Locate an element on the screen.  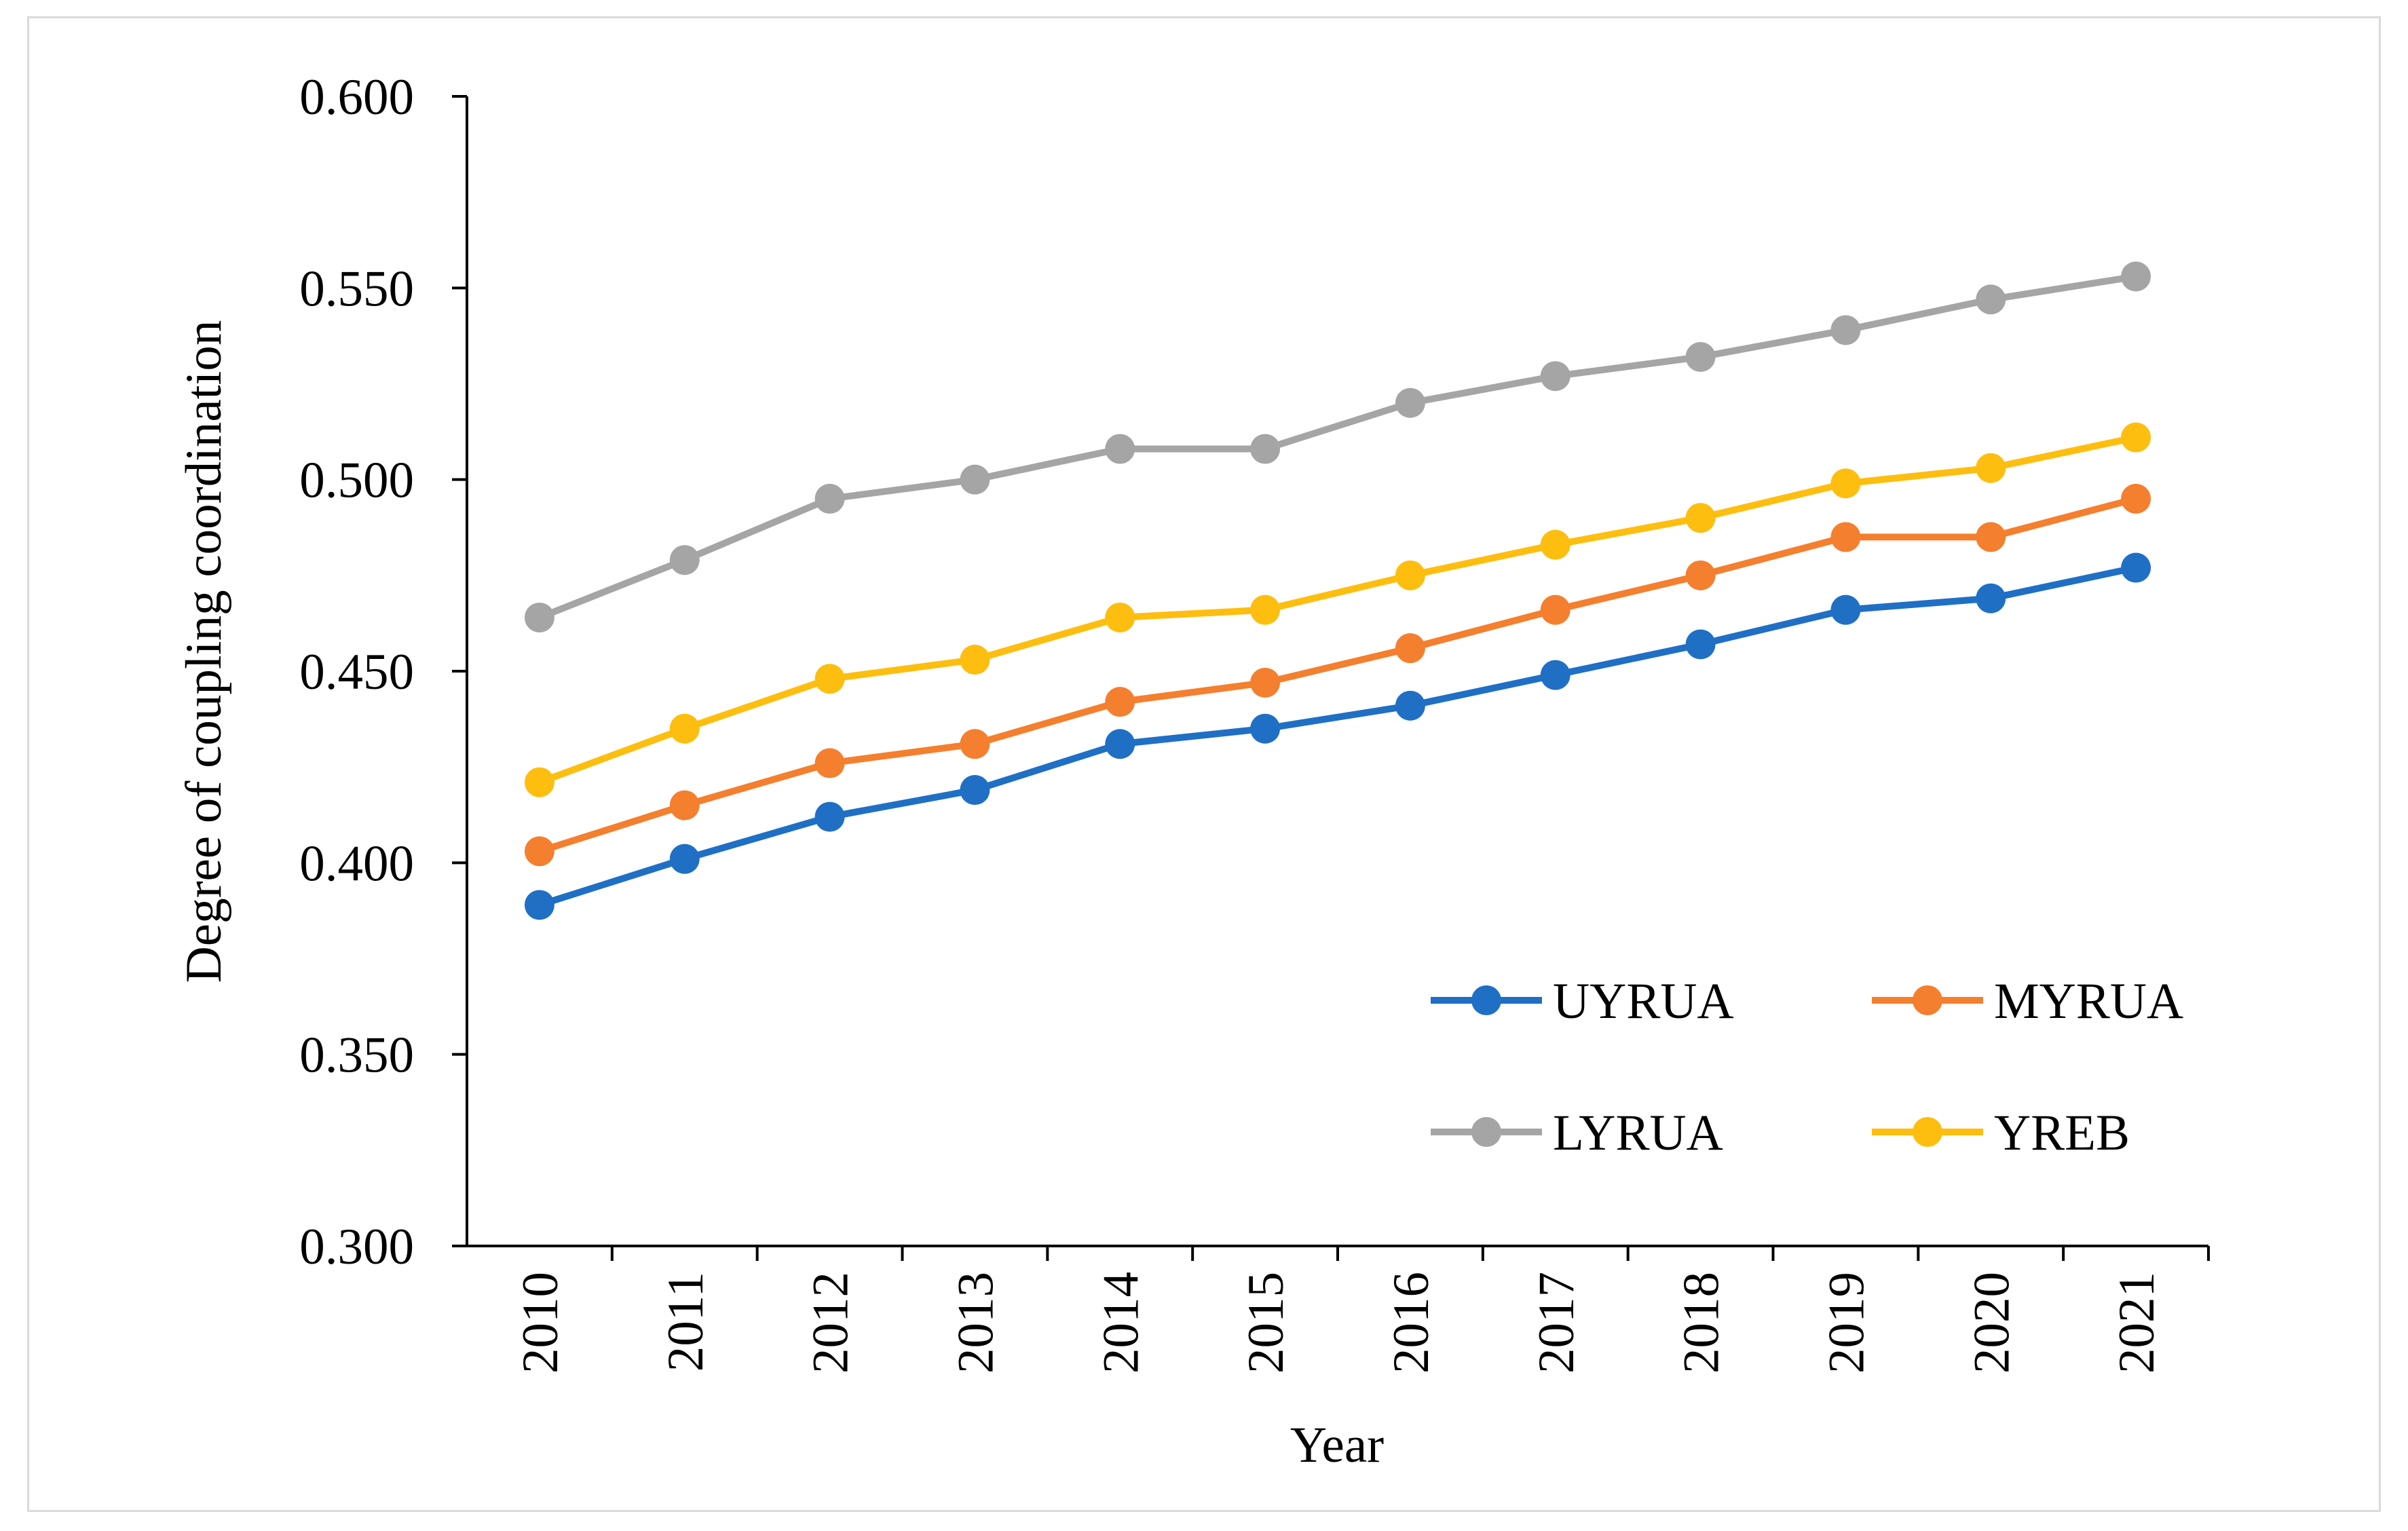
x-axis-title: Year is located at coordinates (1337, 1445).